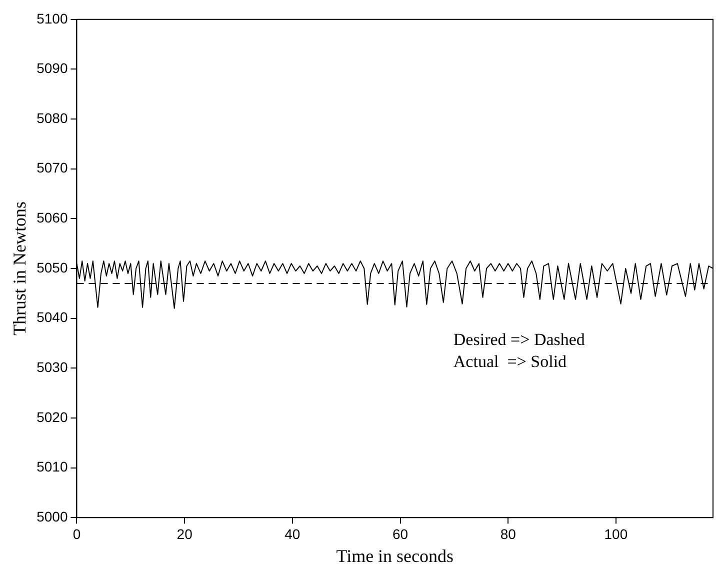 Image resolution: width=723 pixels, height=578 pixels. I want to click on y-tick-label: 5030, so click(52, 367).